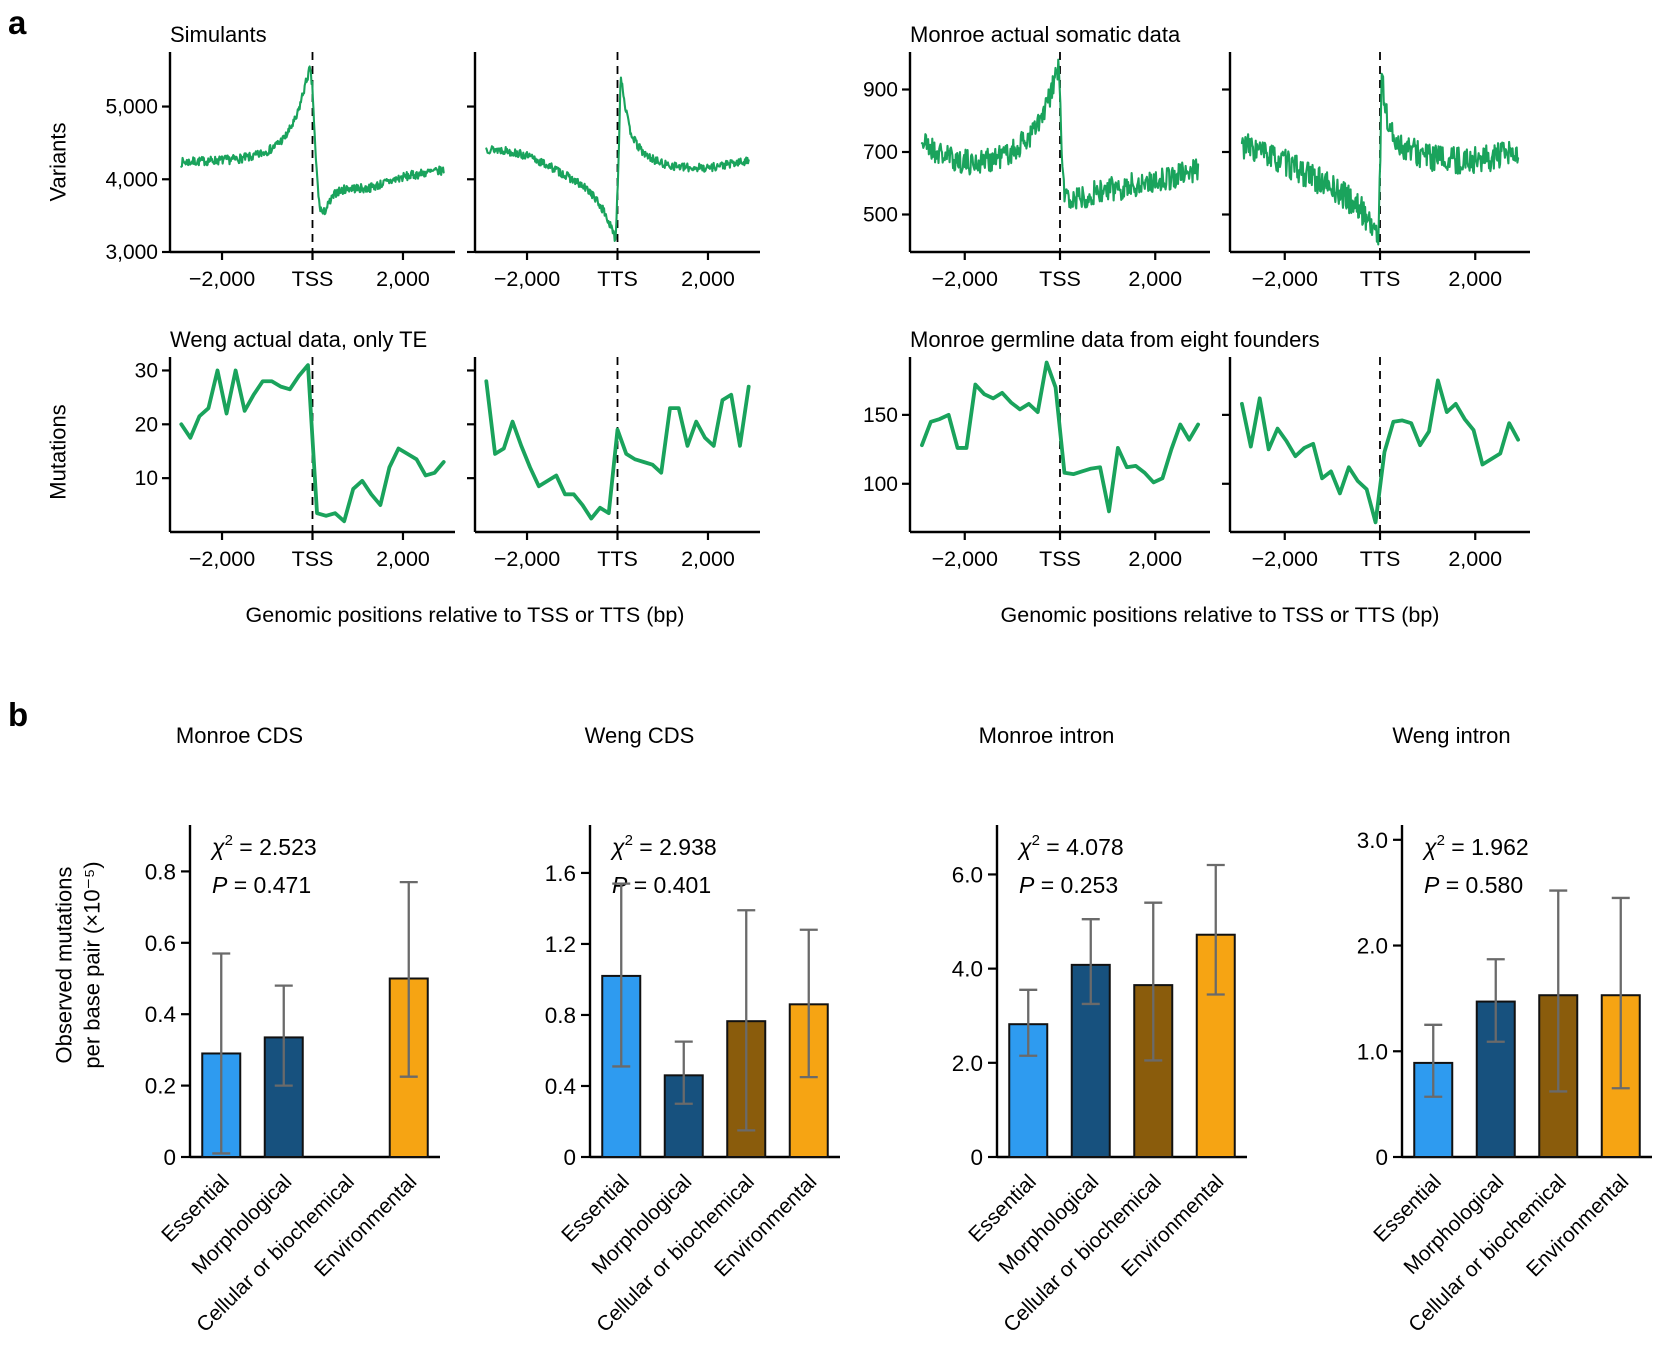 This screenshot has height=1367, width=1658. I want to click on svg-text: 150, so click(880, 415).